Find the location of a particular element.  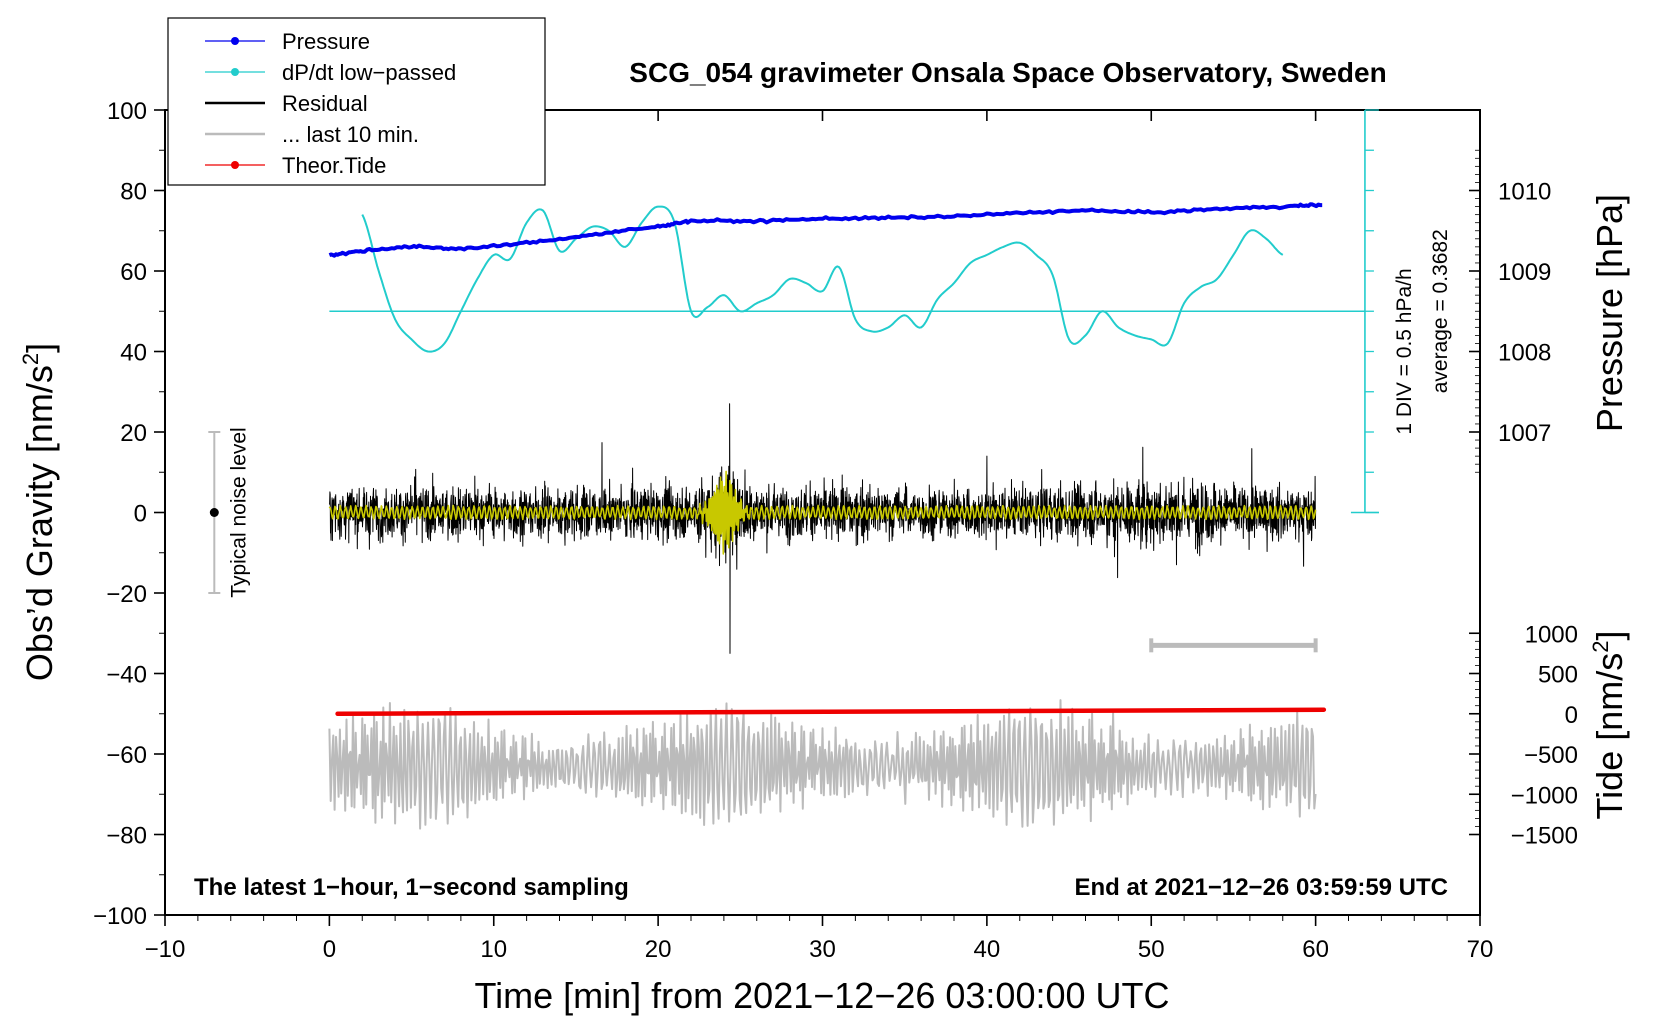

y-axis-label-right-tide: Tide [nm/s2] is located at coordinates (1609, 725).